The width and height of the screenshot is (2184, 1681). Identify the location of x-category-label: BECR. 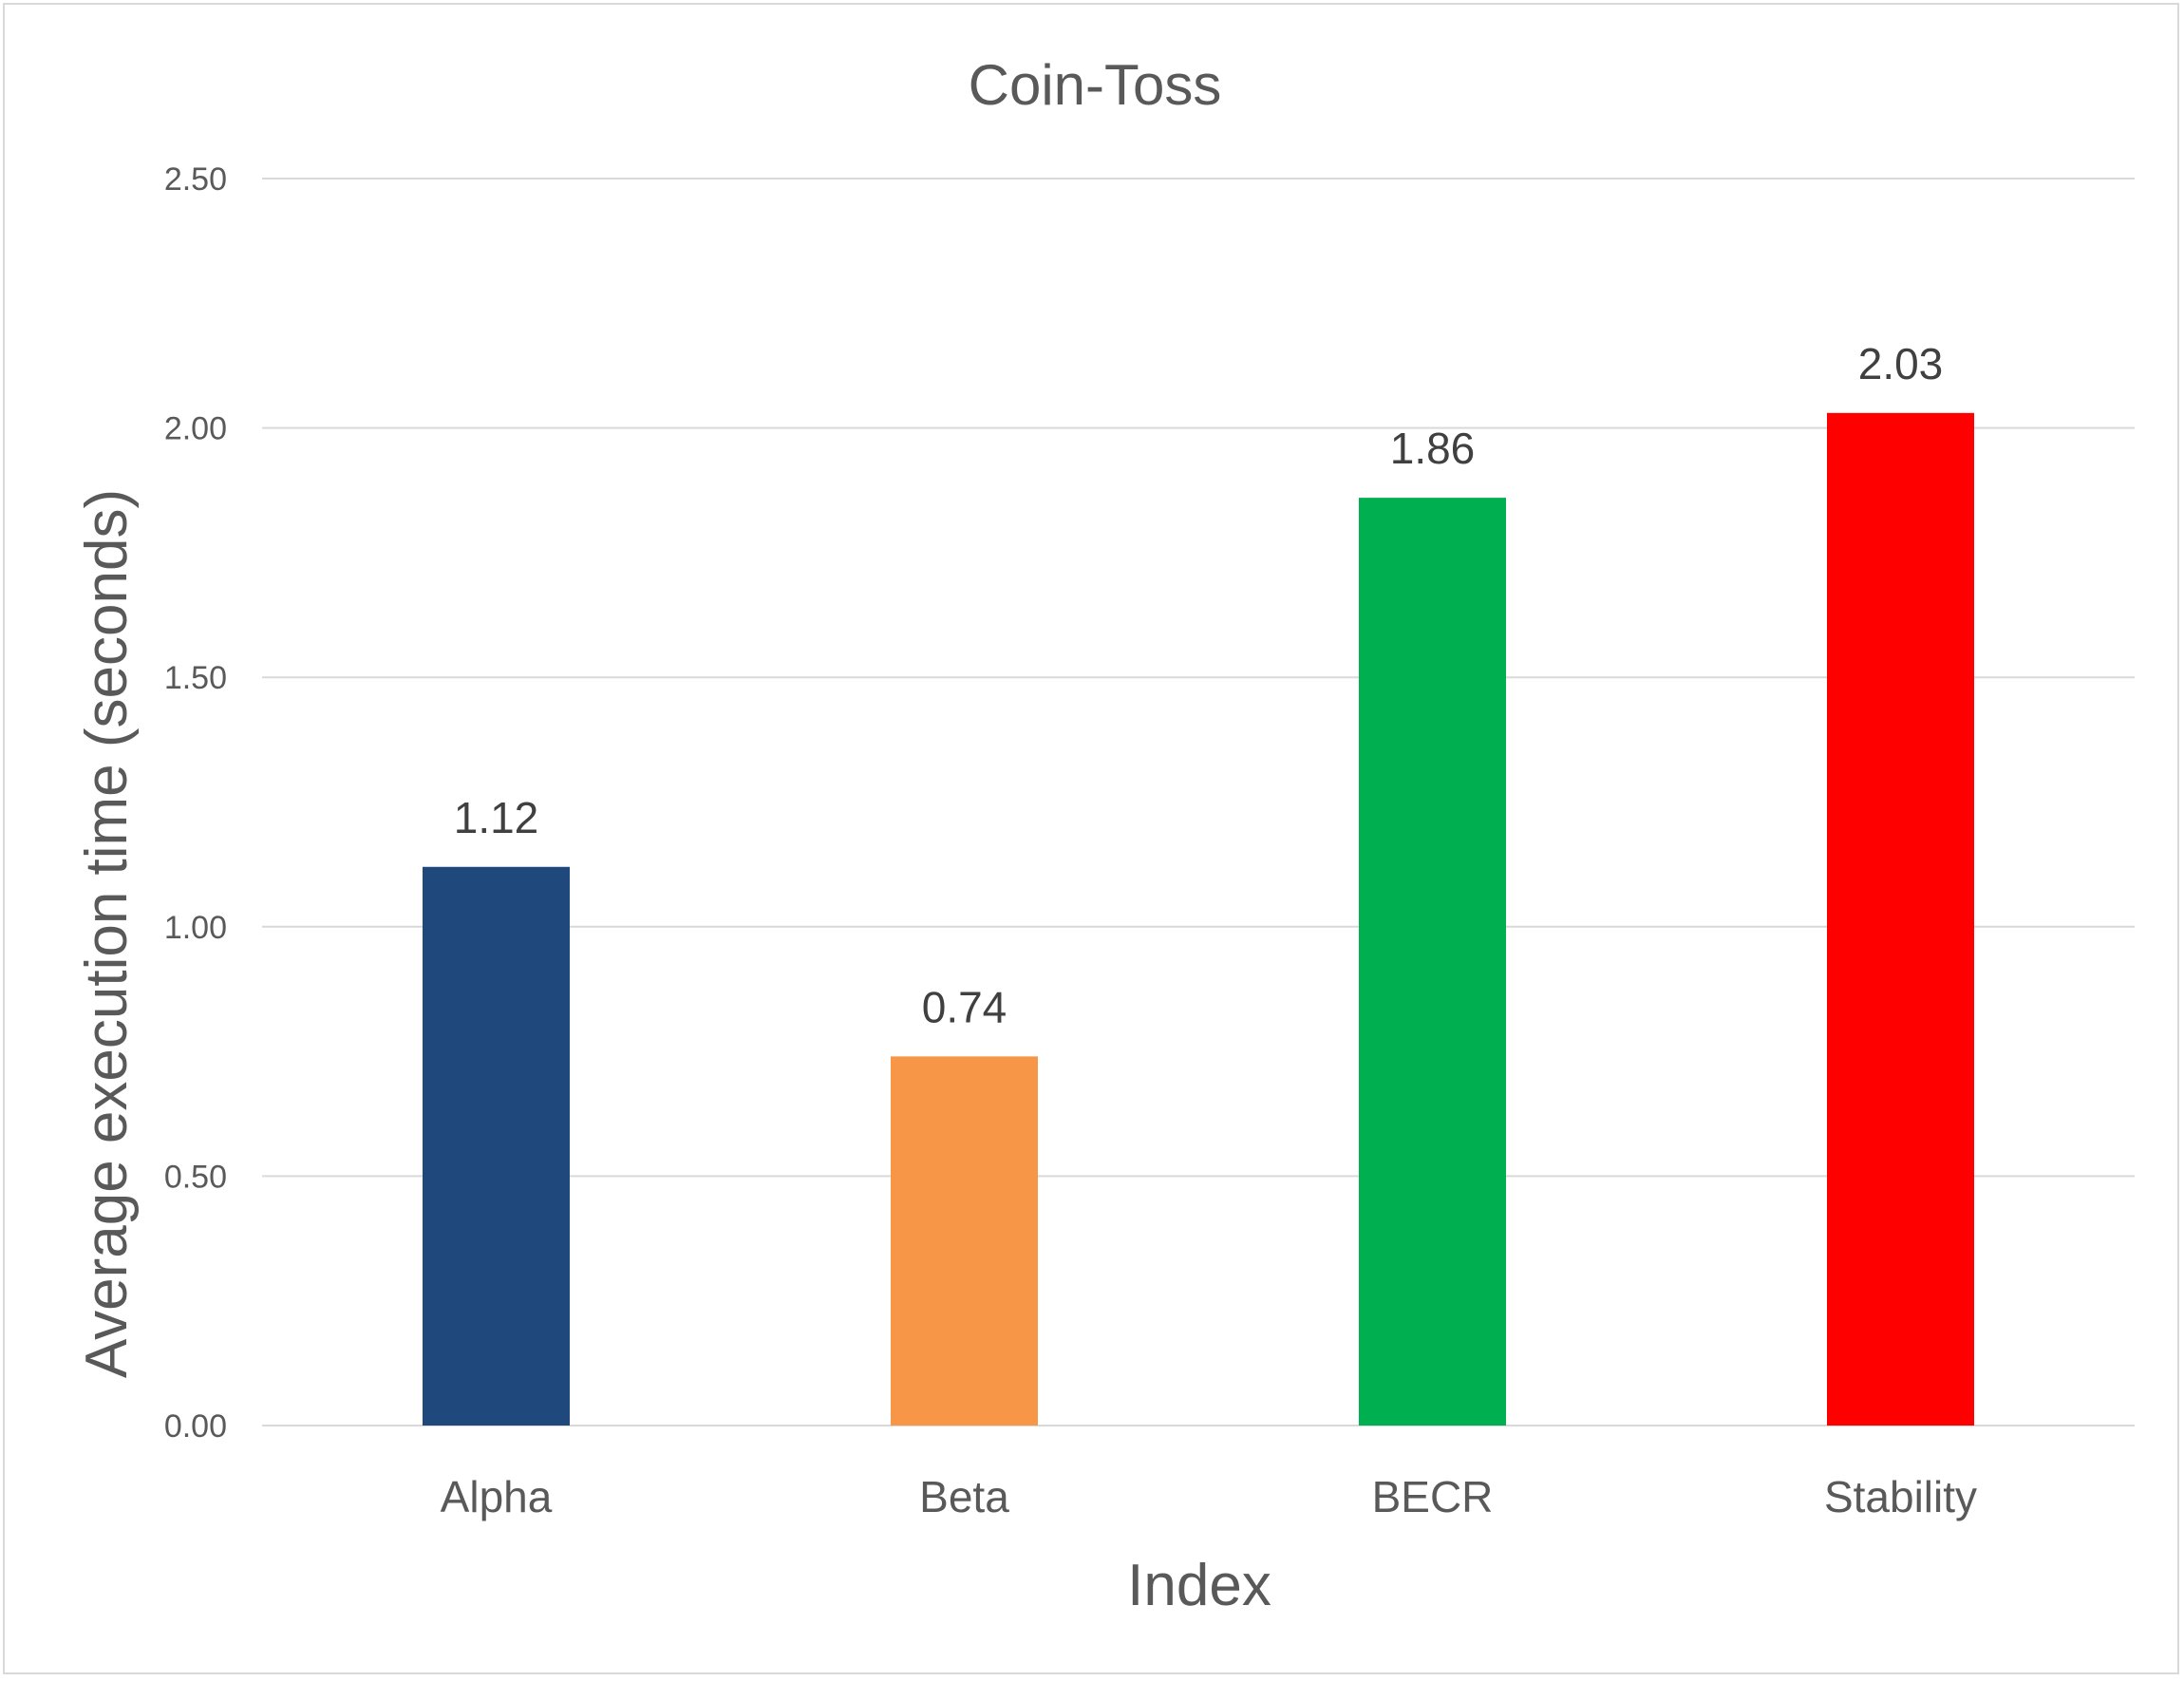
(1433, 1496).